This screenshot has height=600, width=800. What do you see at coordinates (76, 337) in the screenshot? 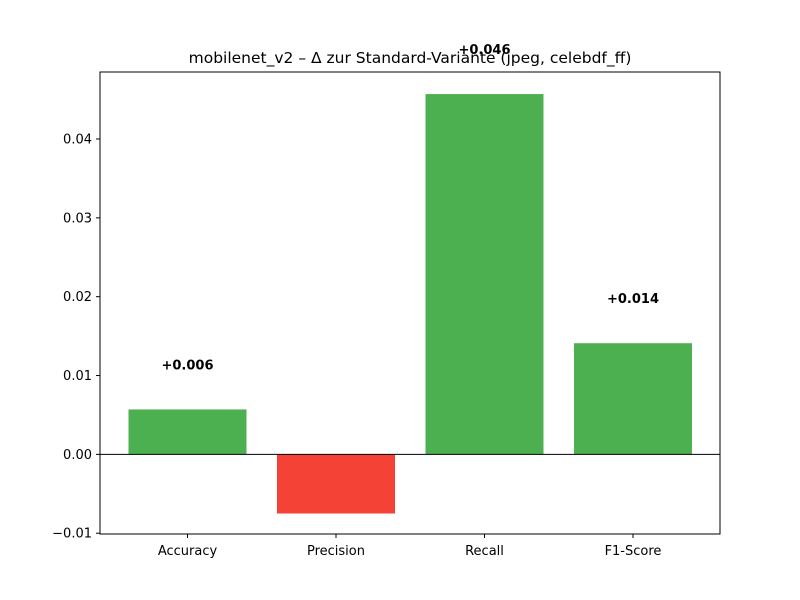
I see `y-axis: −0.01 0.00 0.01 0.02 0.03 0.04` at bounding box center [76, 337].